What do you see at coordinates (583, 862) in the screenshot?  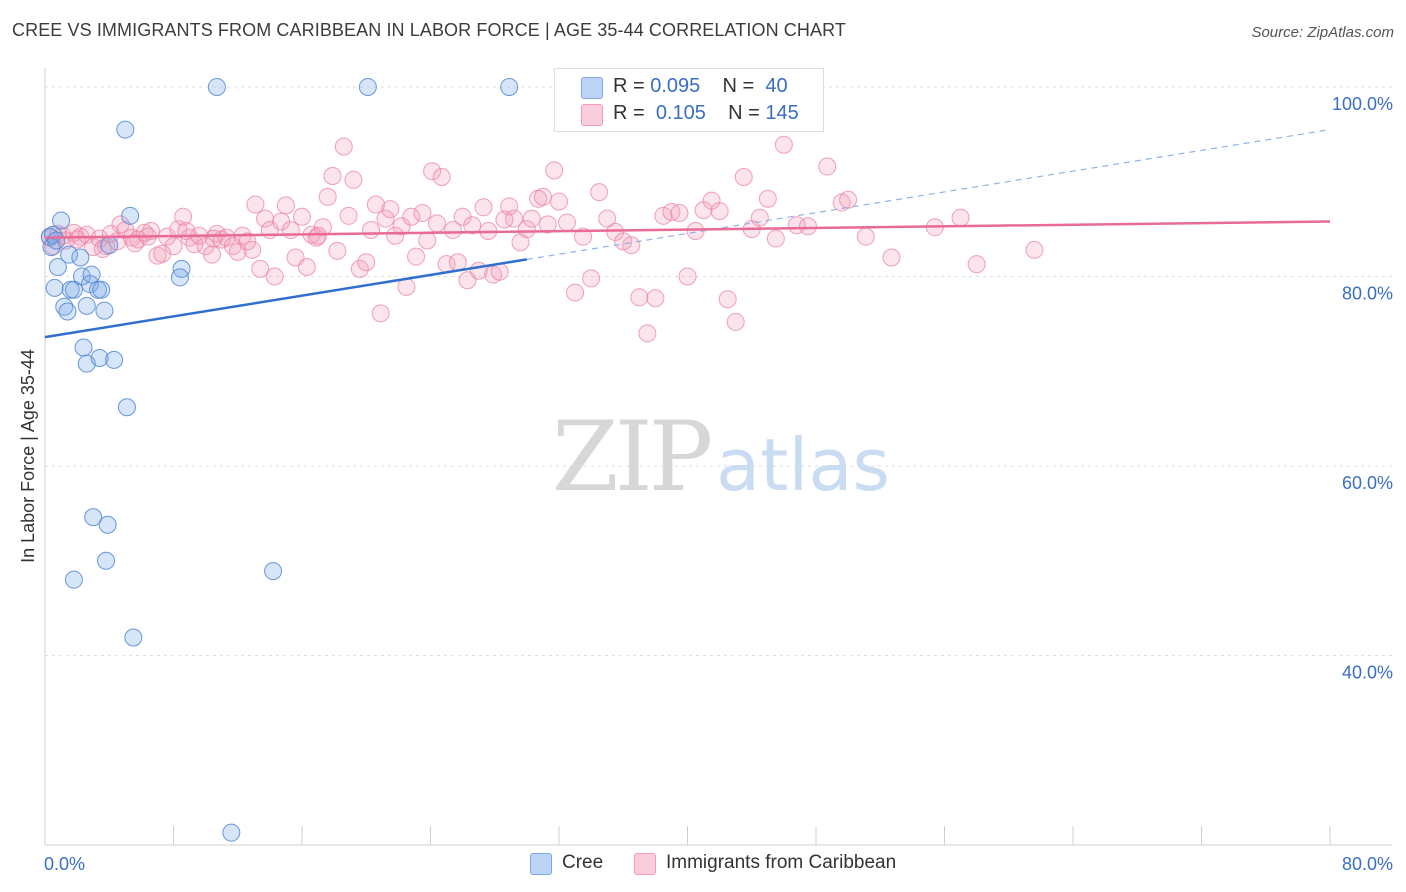 I see `legend-bottom-label-cree: Cree` at bounding box center [583, 862].